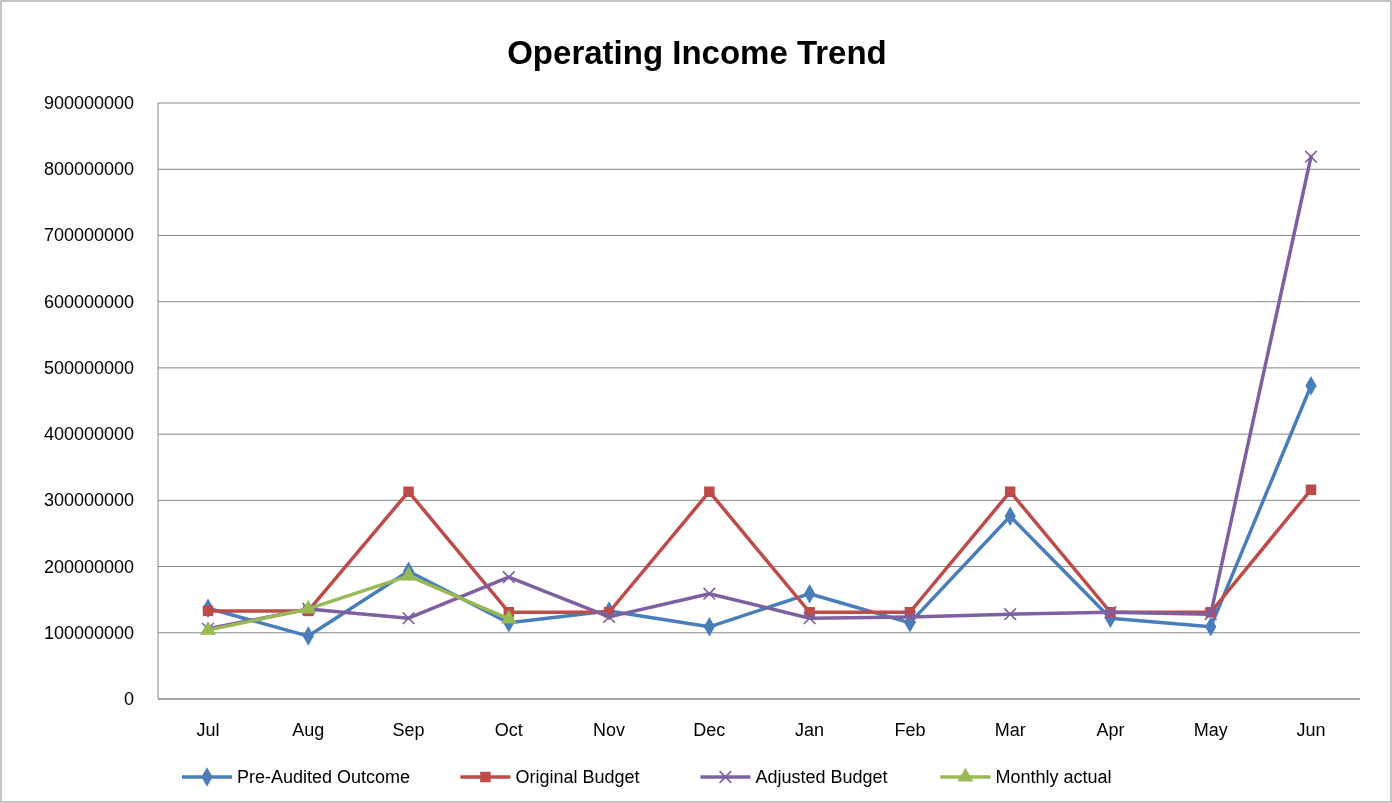 The height and width of the screenshot is (803, 1392). What do you see at coordinates (609, 730) in the screenshot?
I see `x-tick-label: Nov` at bounding box center [609, 730].